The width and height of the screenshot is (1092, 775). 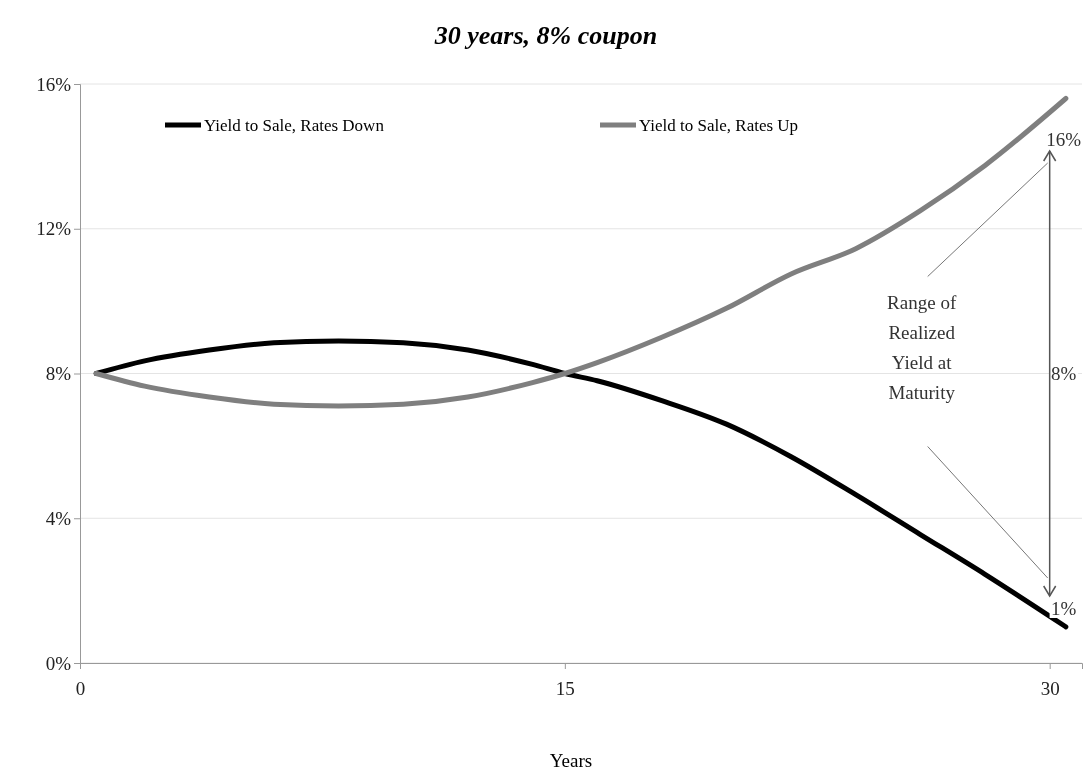 I want to click on x-tick-label: 15, so click(x=565, y=688).